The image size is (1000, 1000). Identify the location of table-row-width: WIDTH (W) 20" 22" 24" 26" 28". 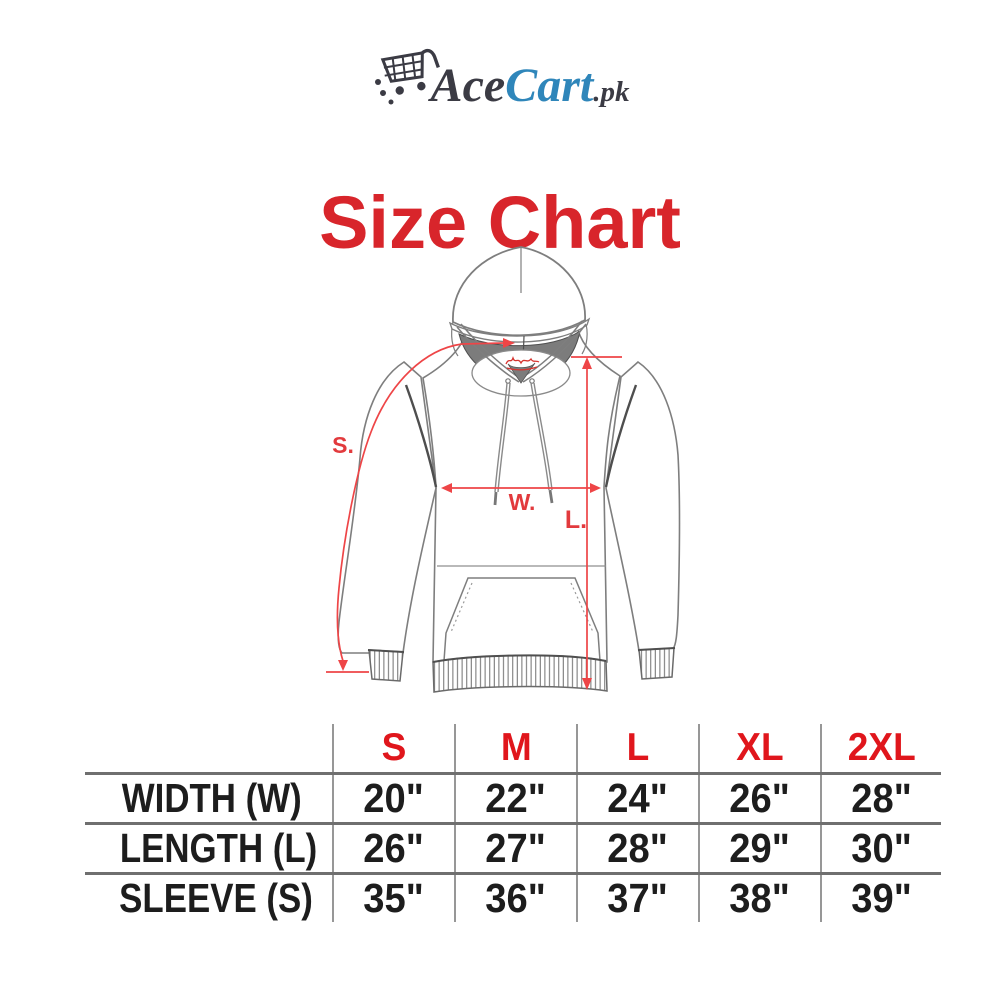
(513, 798).